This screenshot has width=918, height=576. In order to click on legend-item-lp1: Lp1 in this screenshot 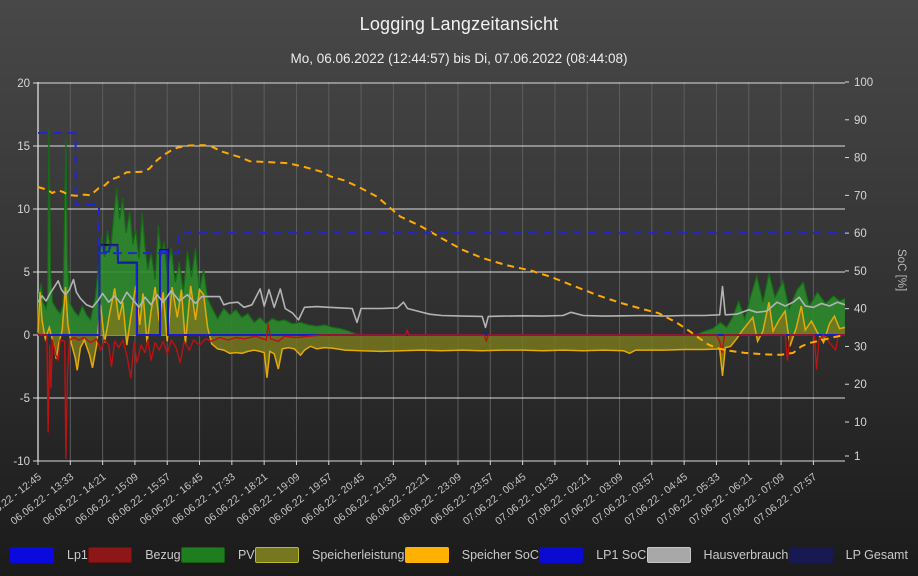, I will do `click(49, 555)`.